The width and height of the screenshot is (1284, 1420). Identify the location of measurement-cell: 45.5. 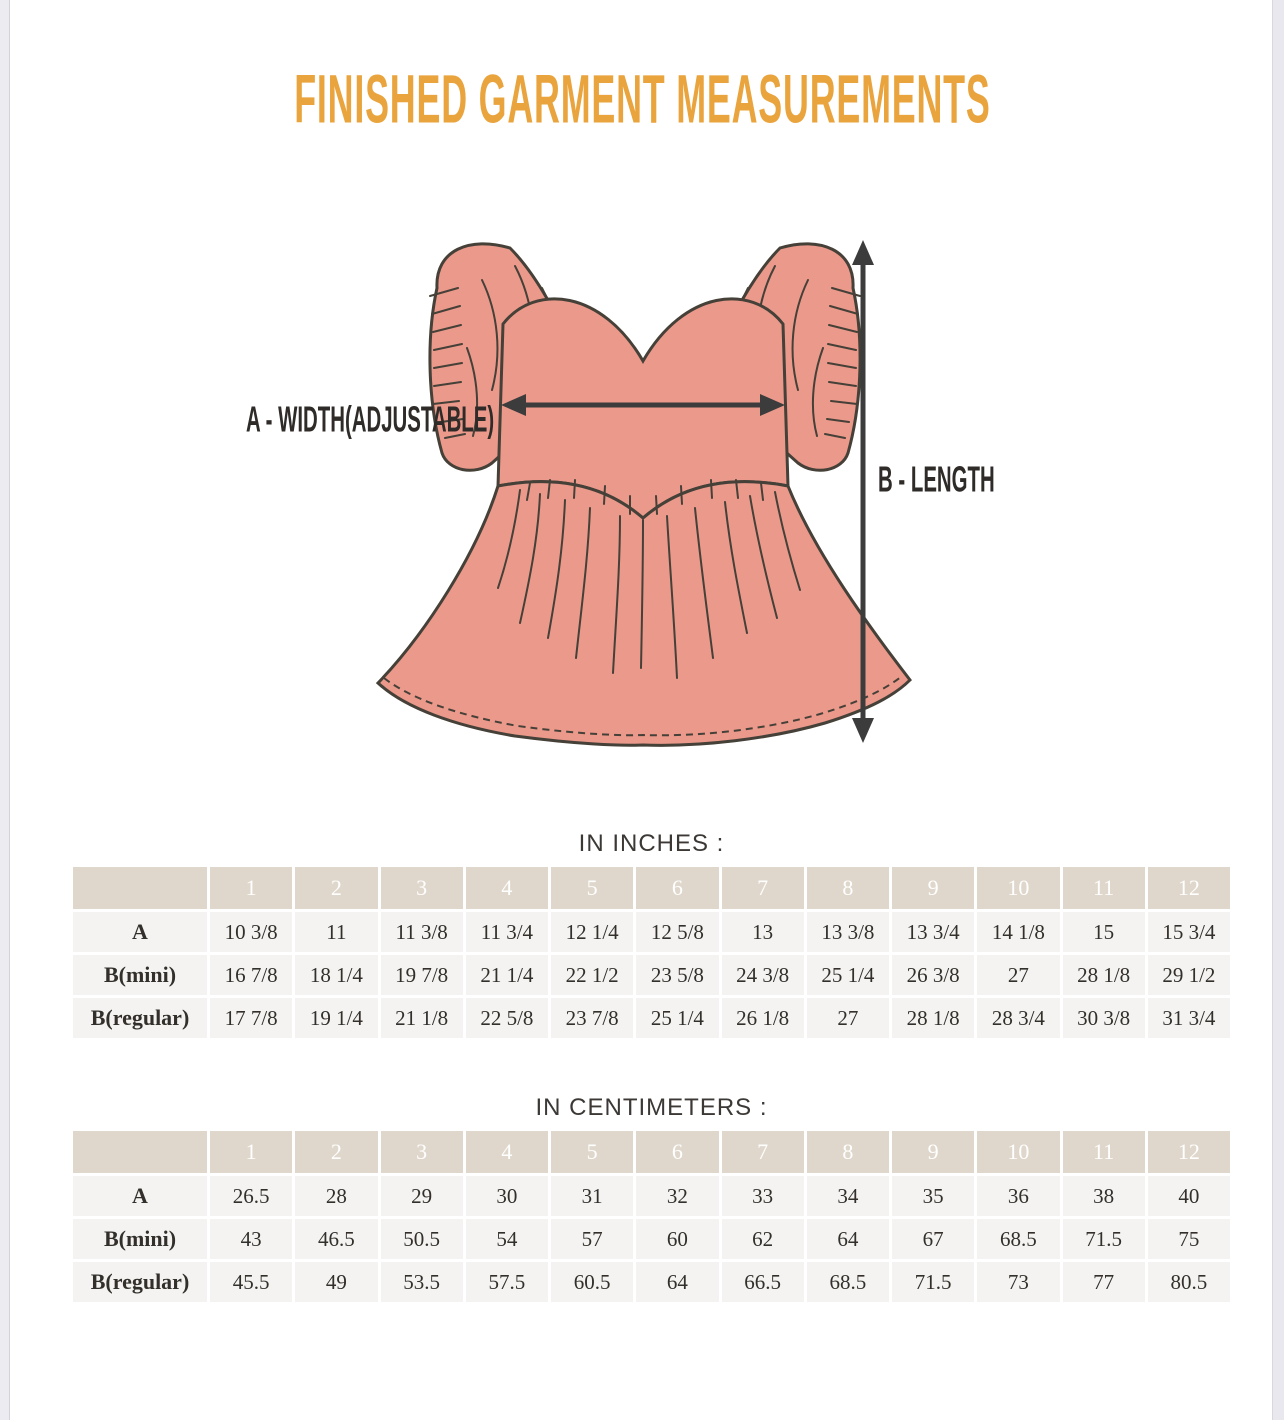
(251, 1282).